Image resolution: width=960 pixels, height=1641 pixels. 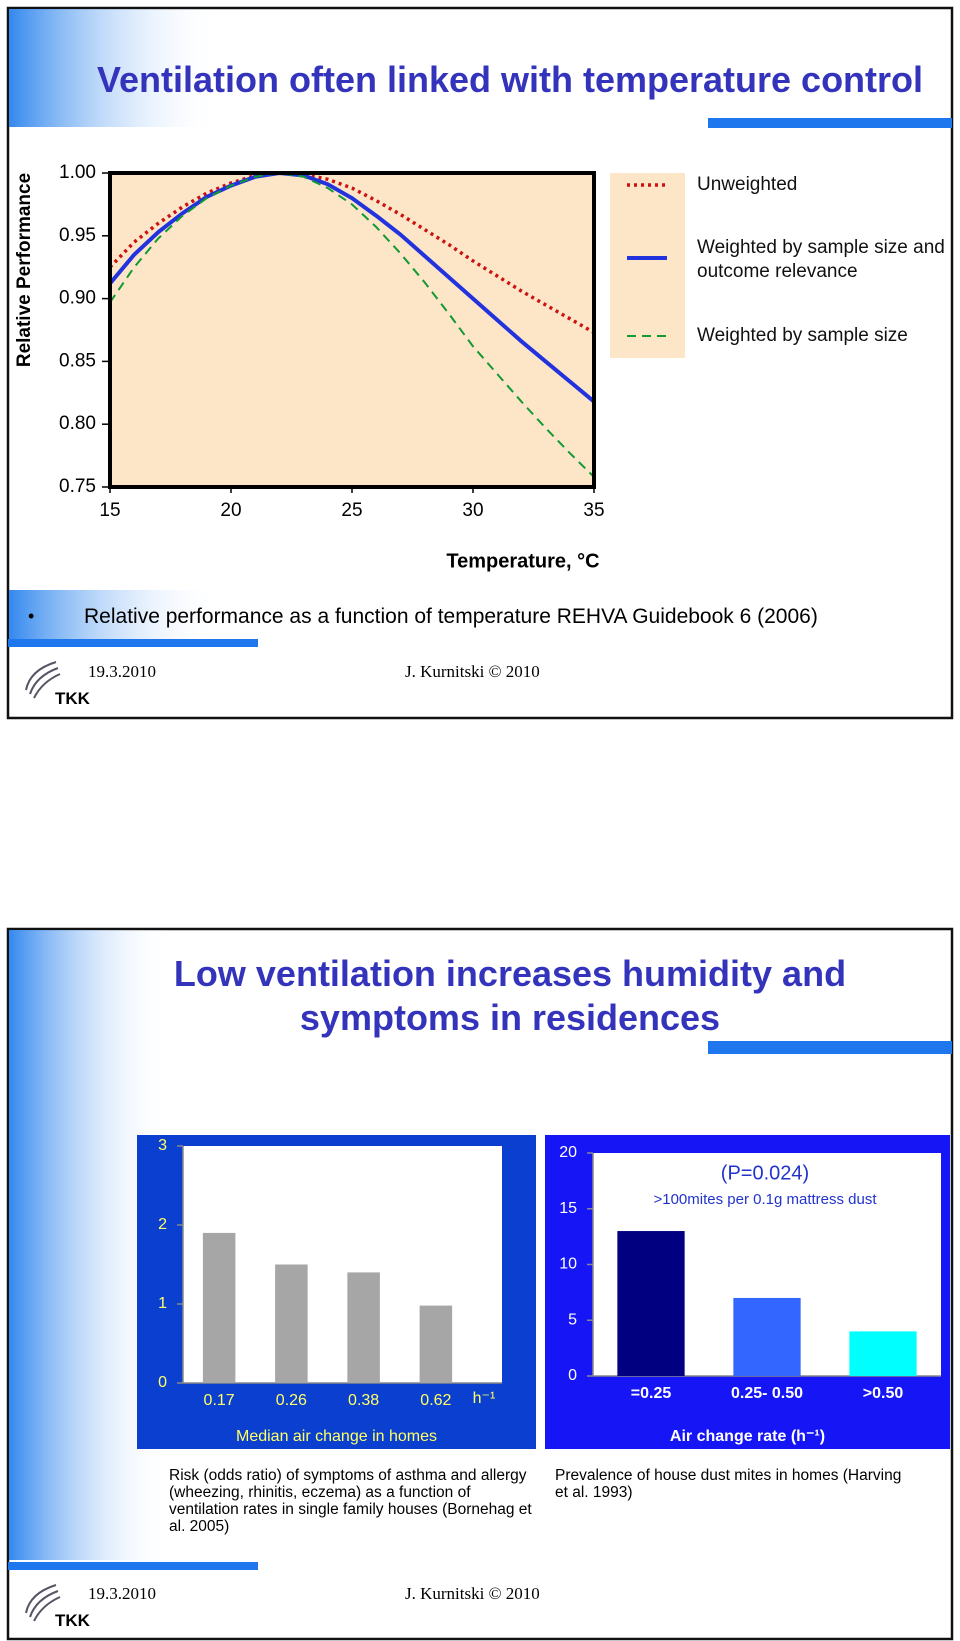 What do you see at coordinates (765, 1173) in the screenshot?
I see `annotation: (P=0.024)` at bounding box center [765, 1173].